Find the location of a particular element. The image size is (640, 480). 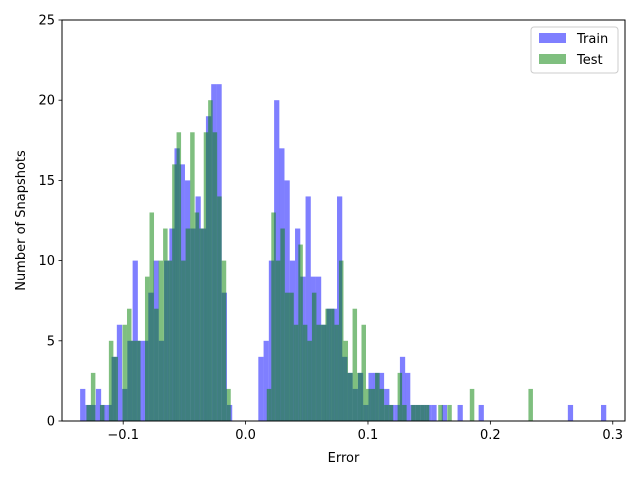

y-tick-label: 20 is located at coordinates (46, 101).